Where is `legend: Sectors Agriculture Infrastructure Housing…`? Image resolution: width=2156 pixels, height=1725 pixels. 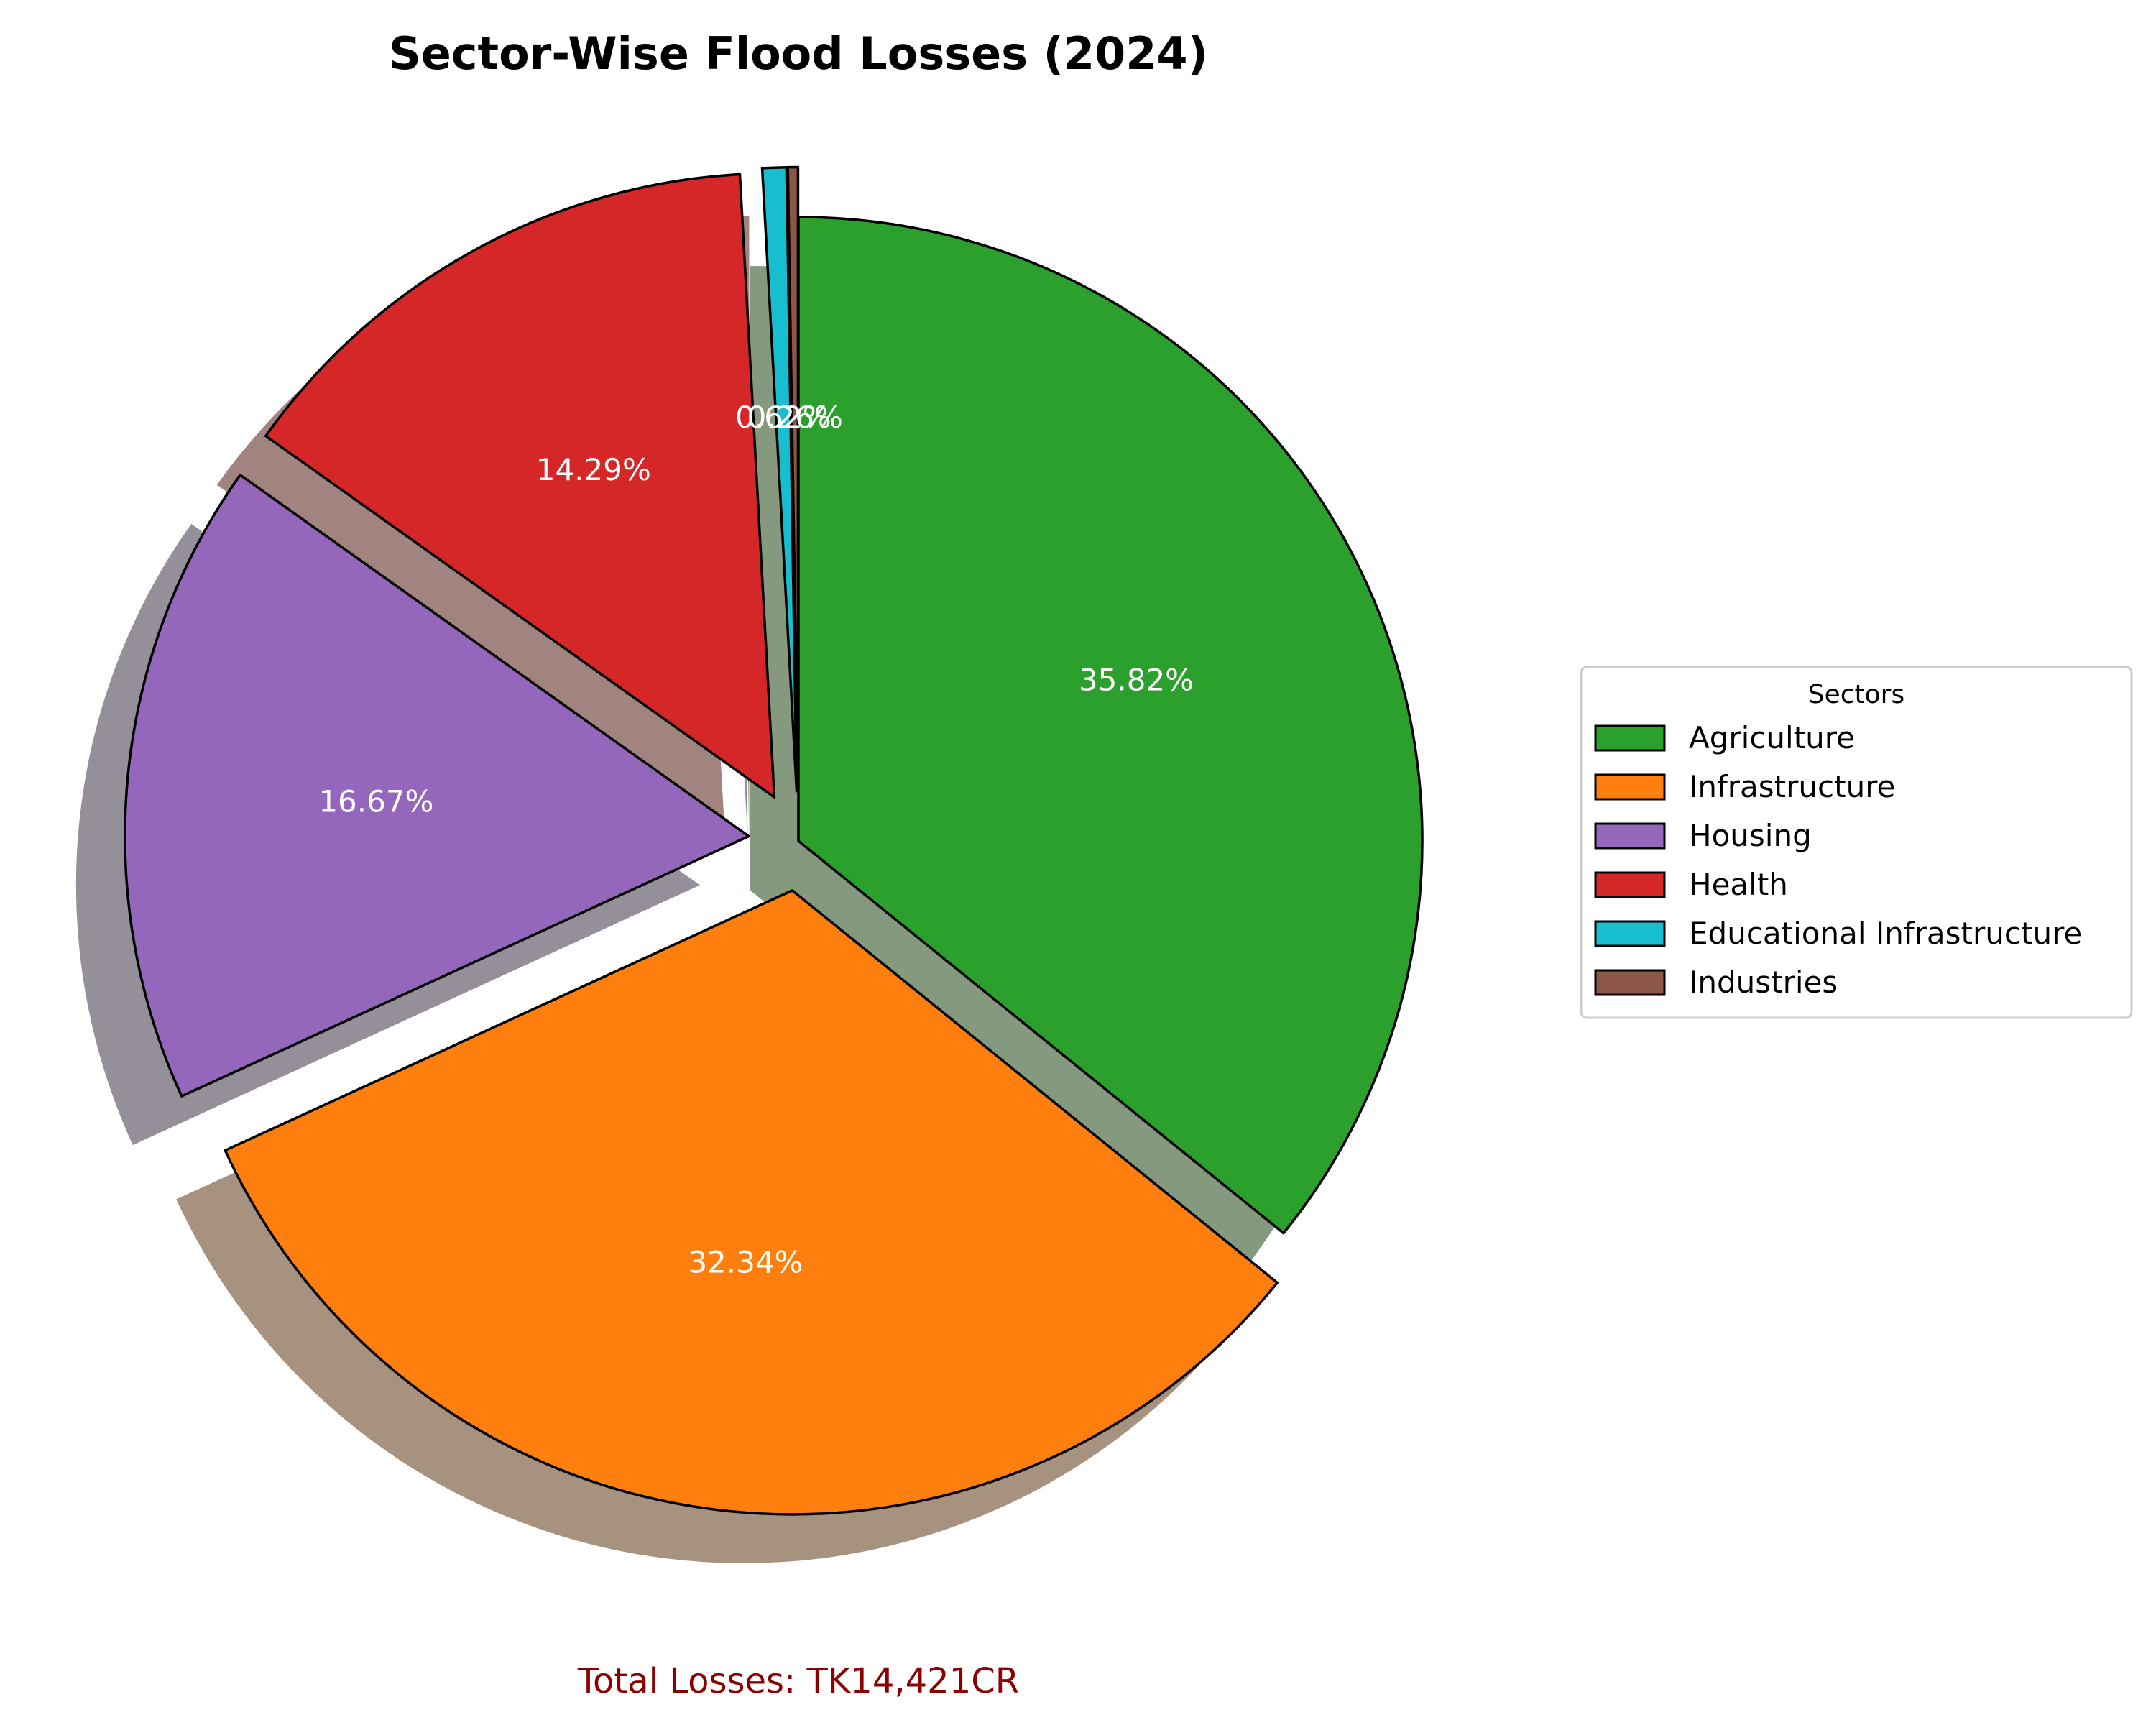
legend: Sectors Agriculture Infrastructure Housing… is located at coordinates (1857, 842).